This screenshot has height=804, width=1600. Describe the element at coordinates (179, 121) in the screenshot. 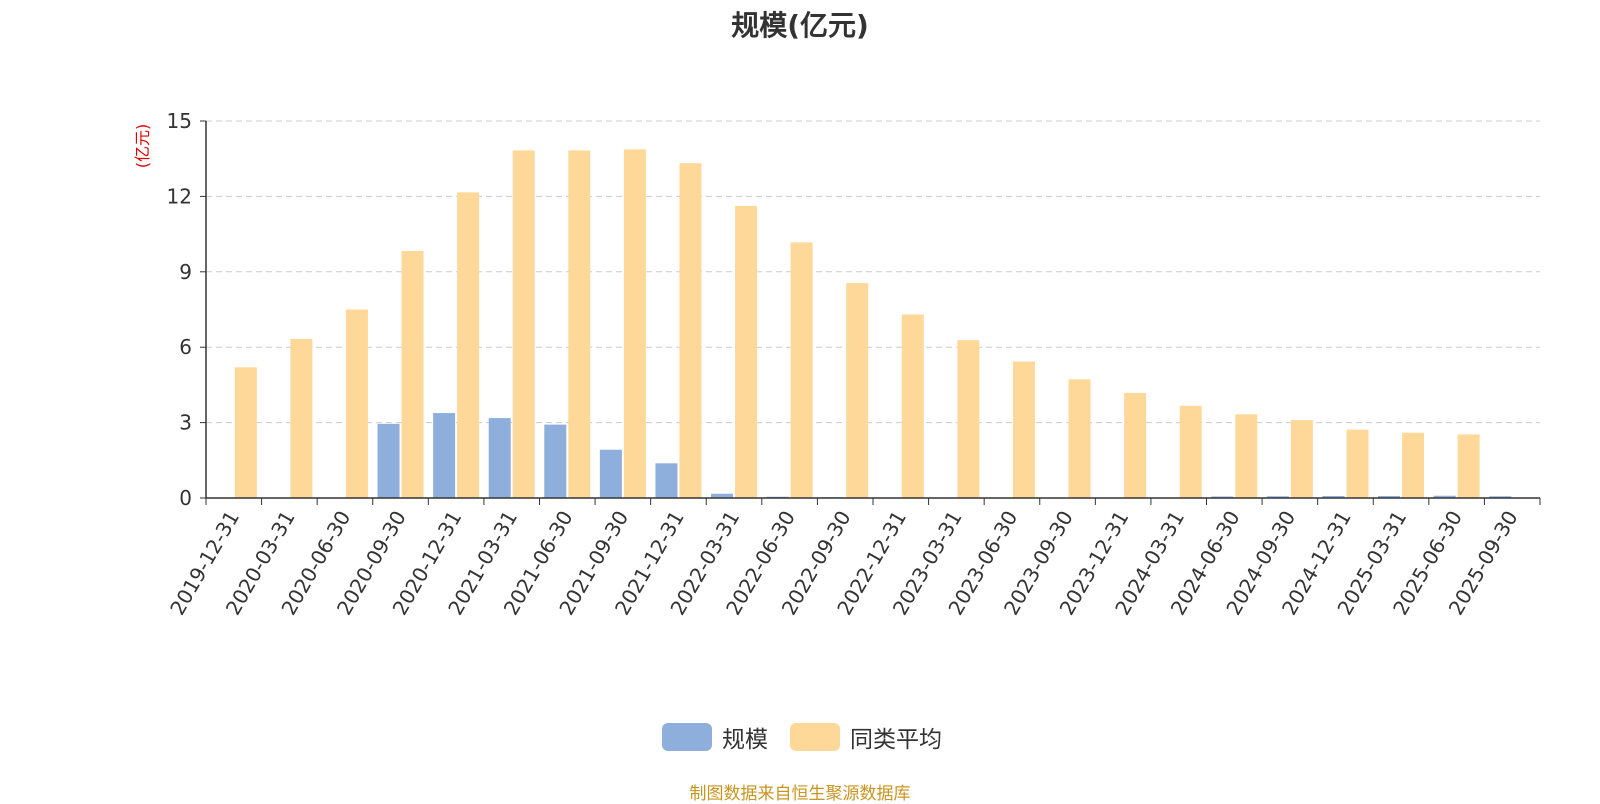

I see `y-tick-label: 15` at that location.